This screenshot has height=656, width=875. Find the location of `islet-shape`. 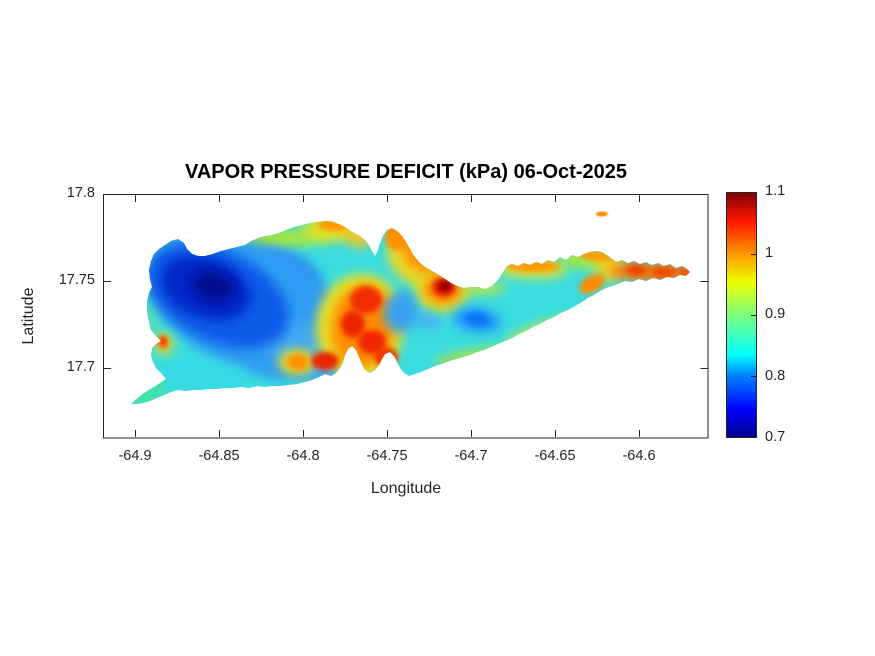

islet-shape is located at coordinates (602, 214).